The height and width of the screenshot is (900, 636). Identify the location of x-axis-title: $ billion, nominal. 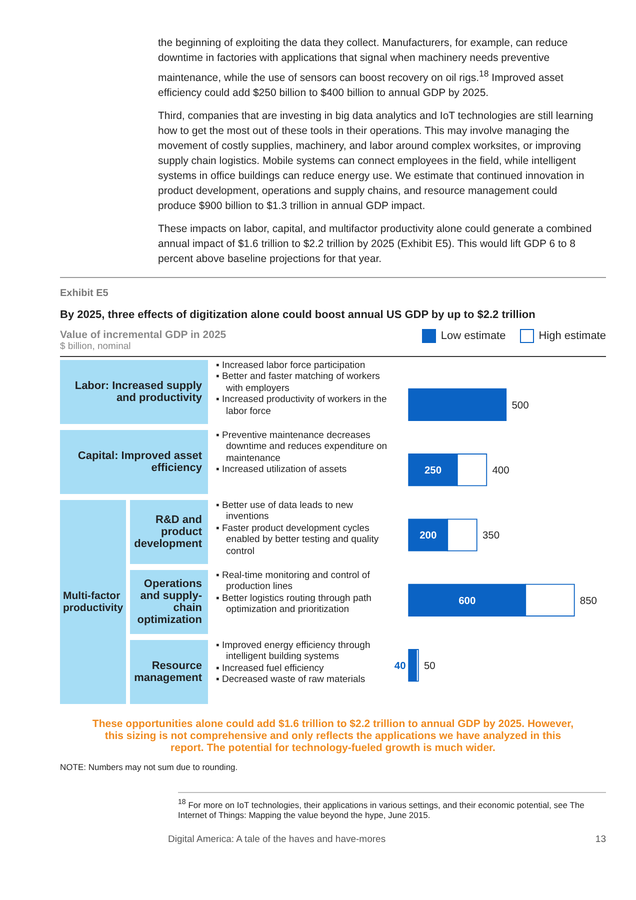
(96, 346).